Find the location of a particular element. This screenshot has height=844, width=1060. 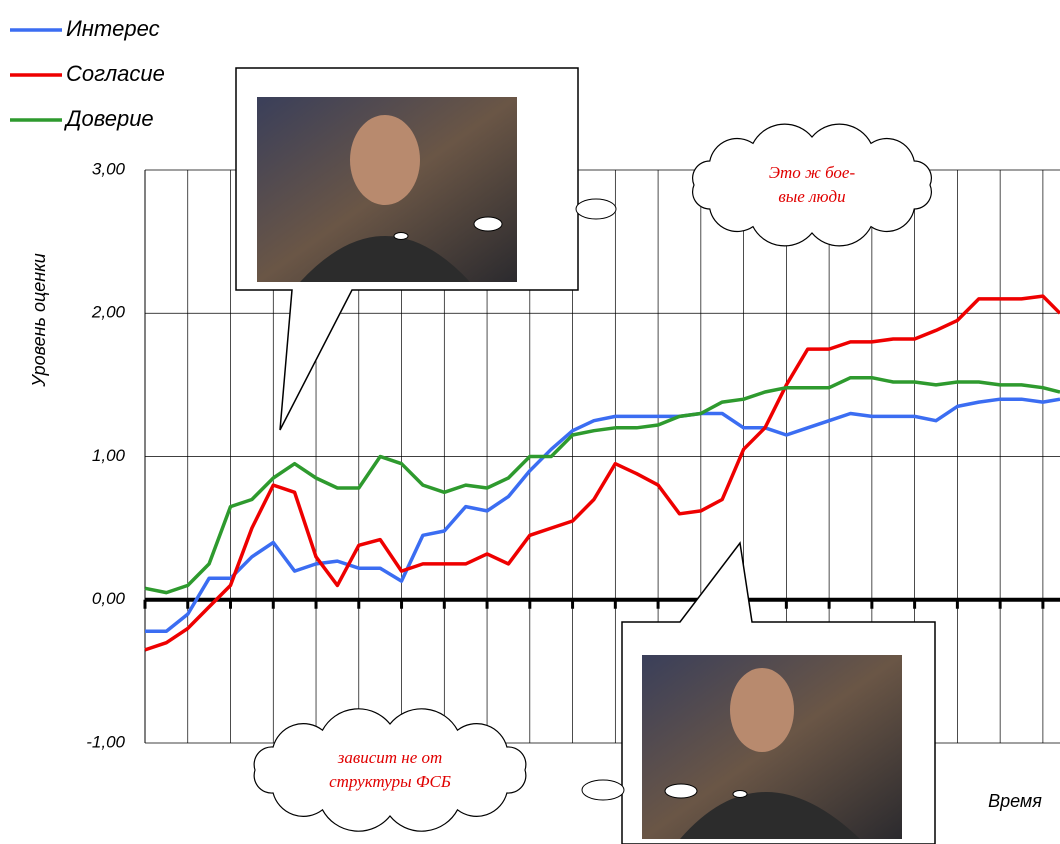

annotation-text: структуры ФСБ is located at coordinates (390, 781).